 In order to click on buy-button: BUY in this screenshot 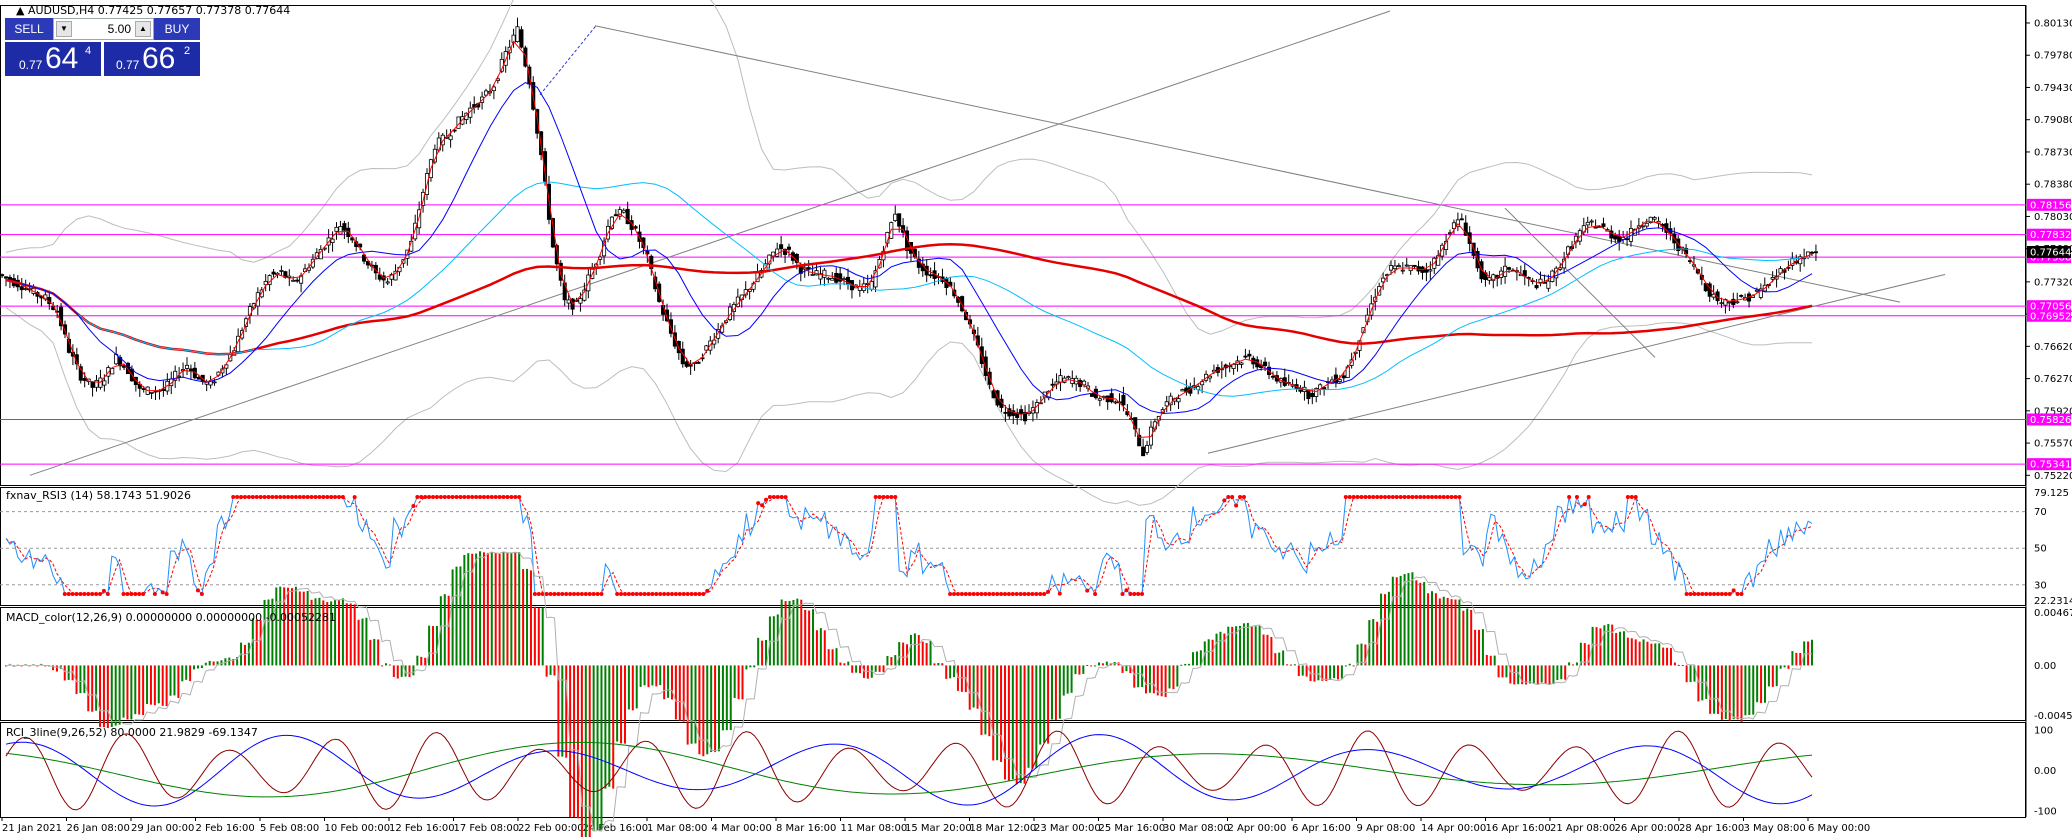, I will do `click(177, 29)`.